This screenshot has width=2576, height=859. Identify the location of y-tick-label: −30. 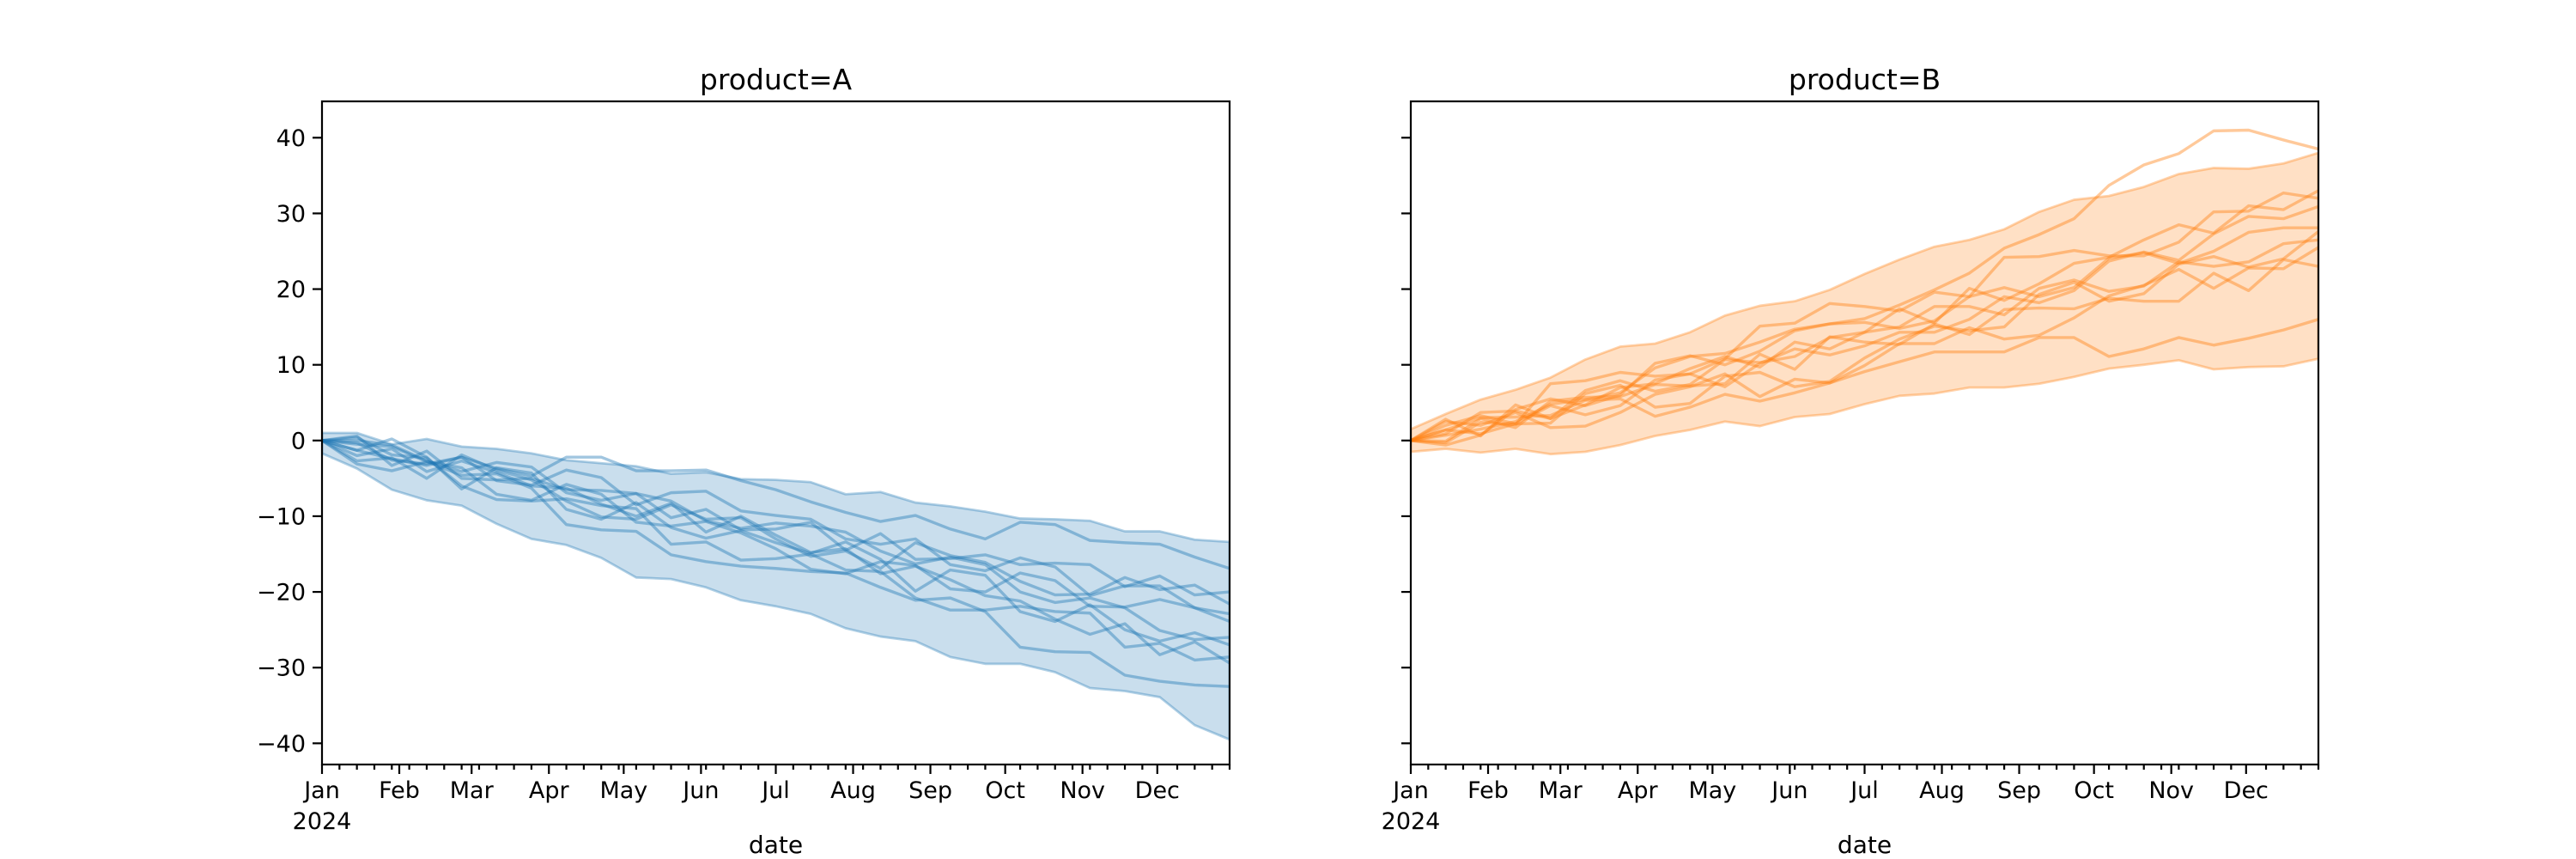
(281, 669).